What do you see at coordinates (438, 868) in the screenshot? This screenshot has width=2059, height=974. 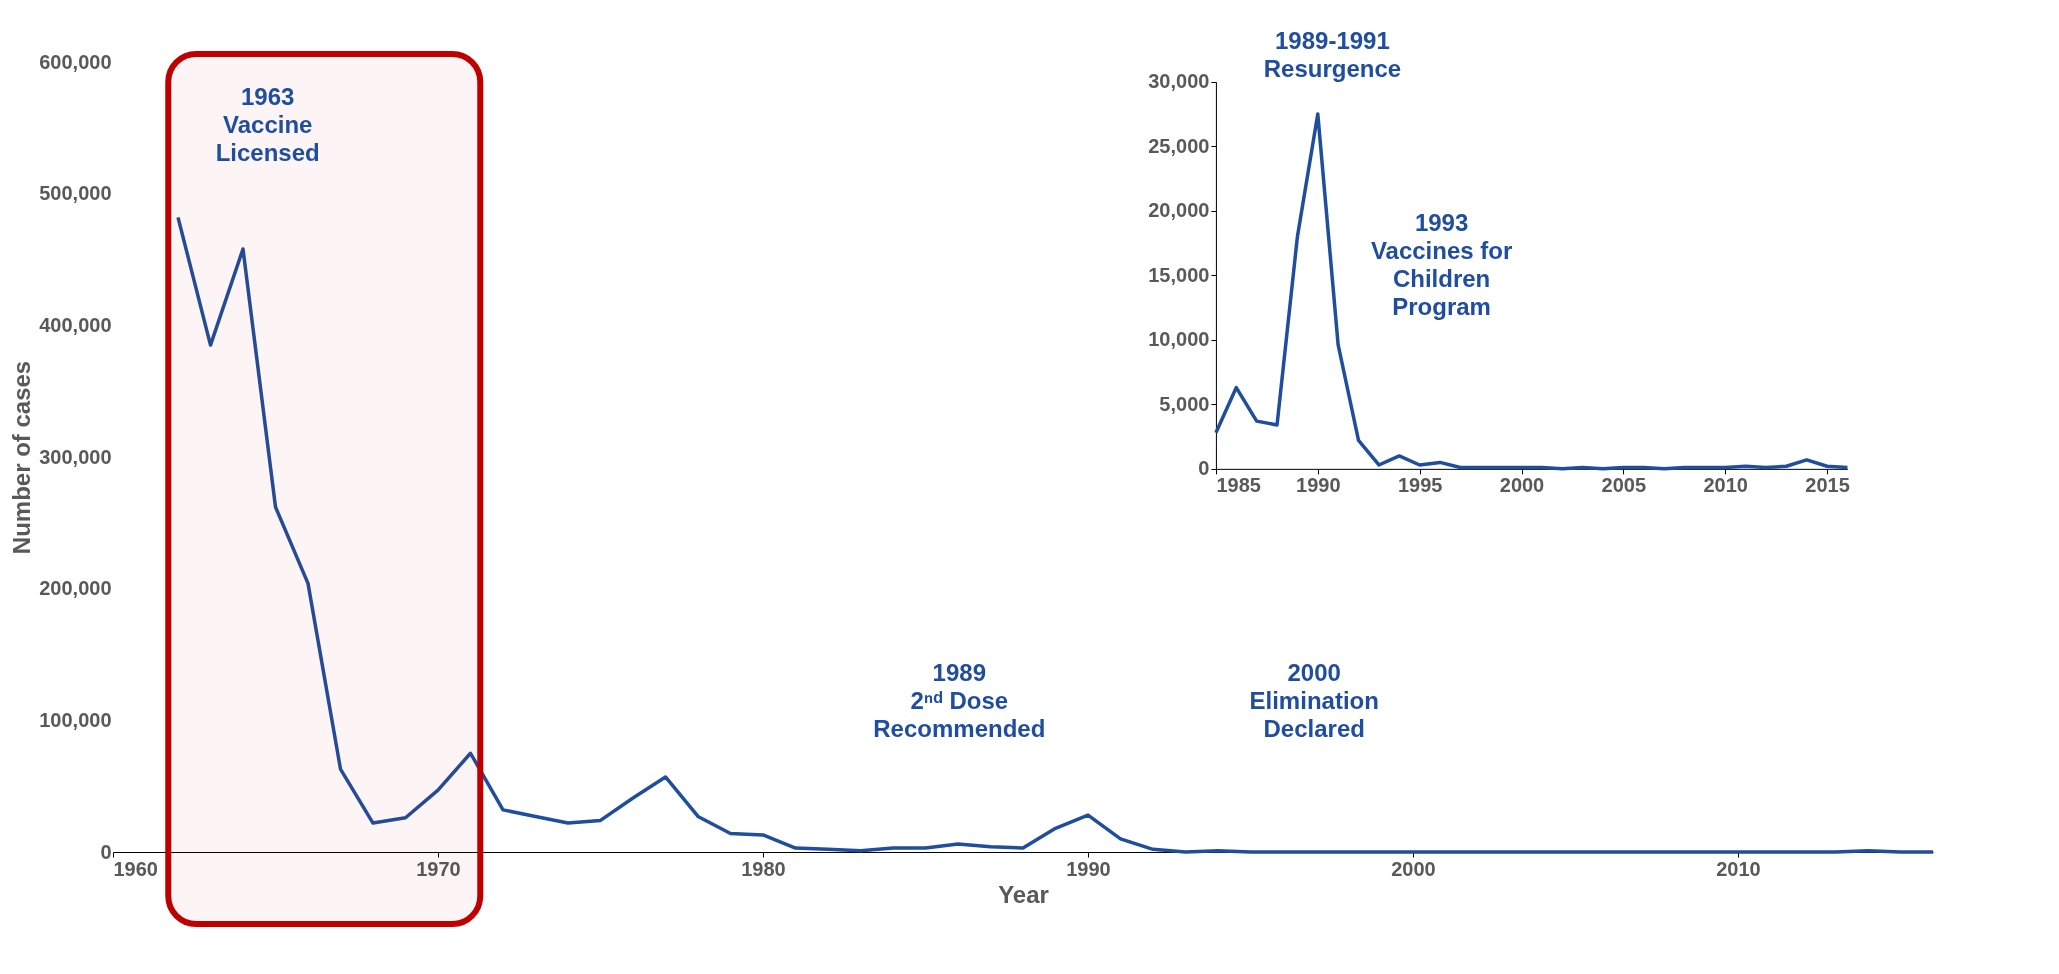 I see `x-tick-label: 1970` at bounding box center [438, 868].